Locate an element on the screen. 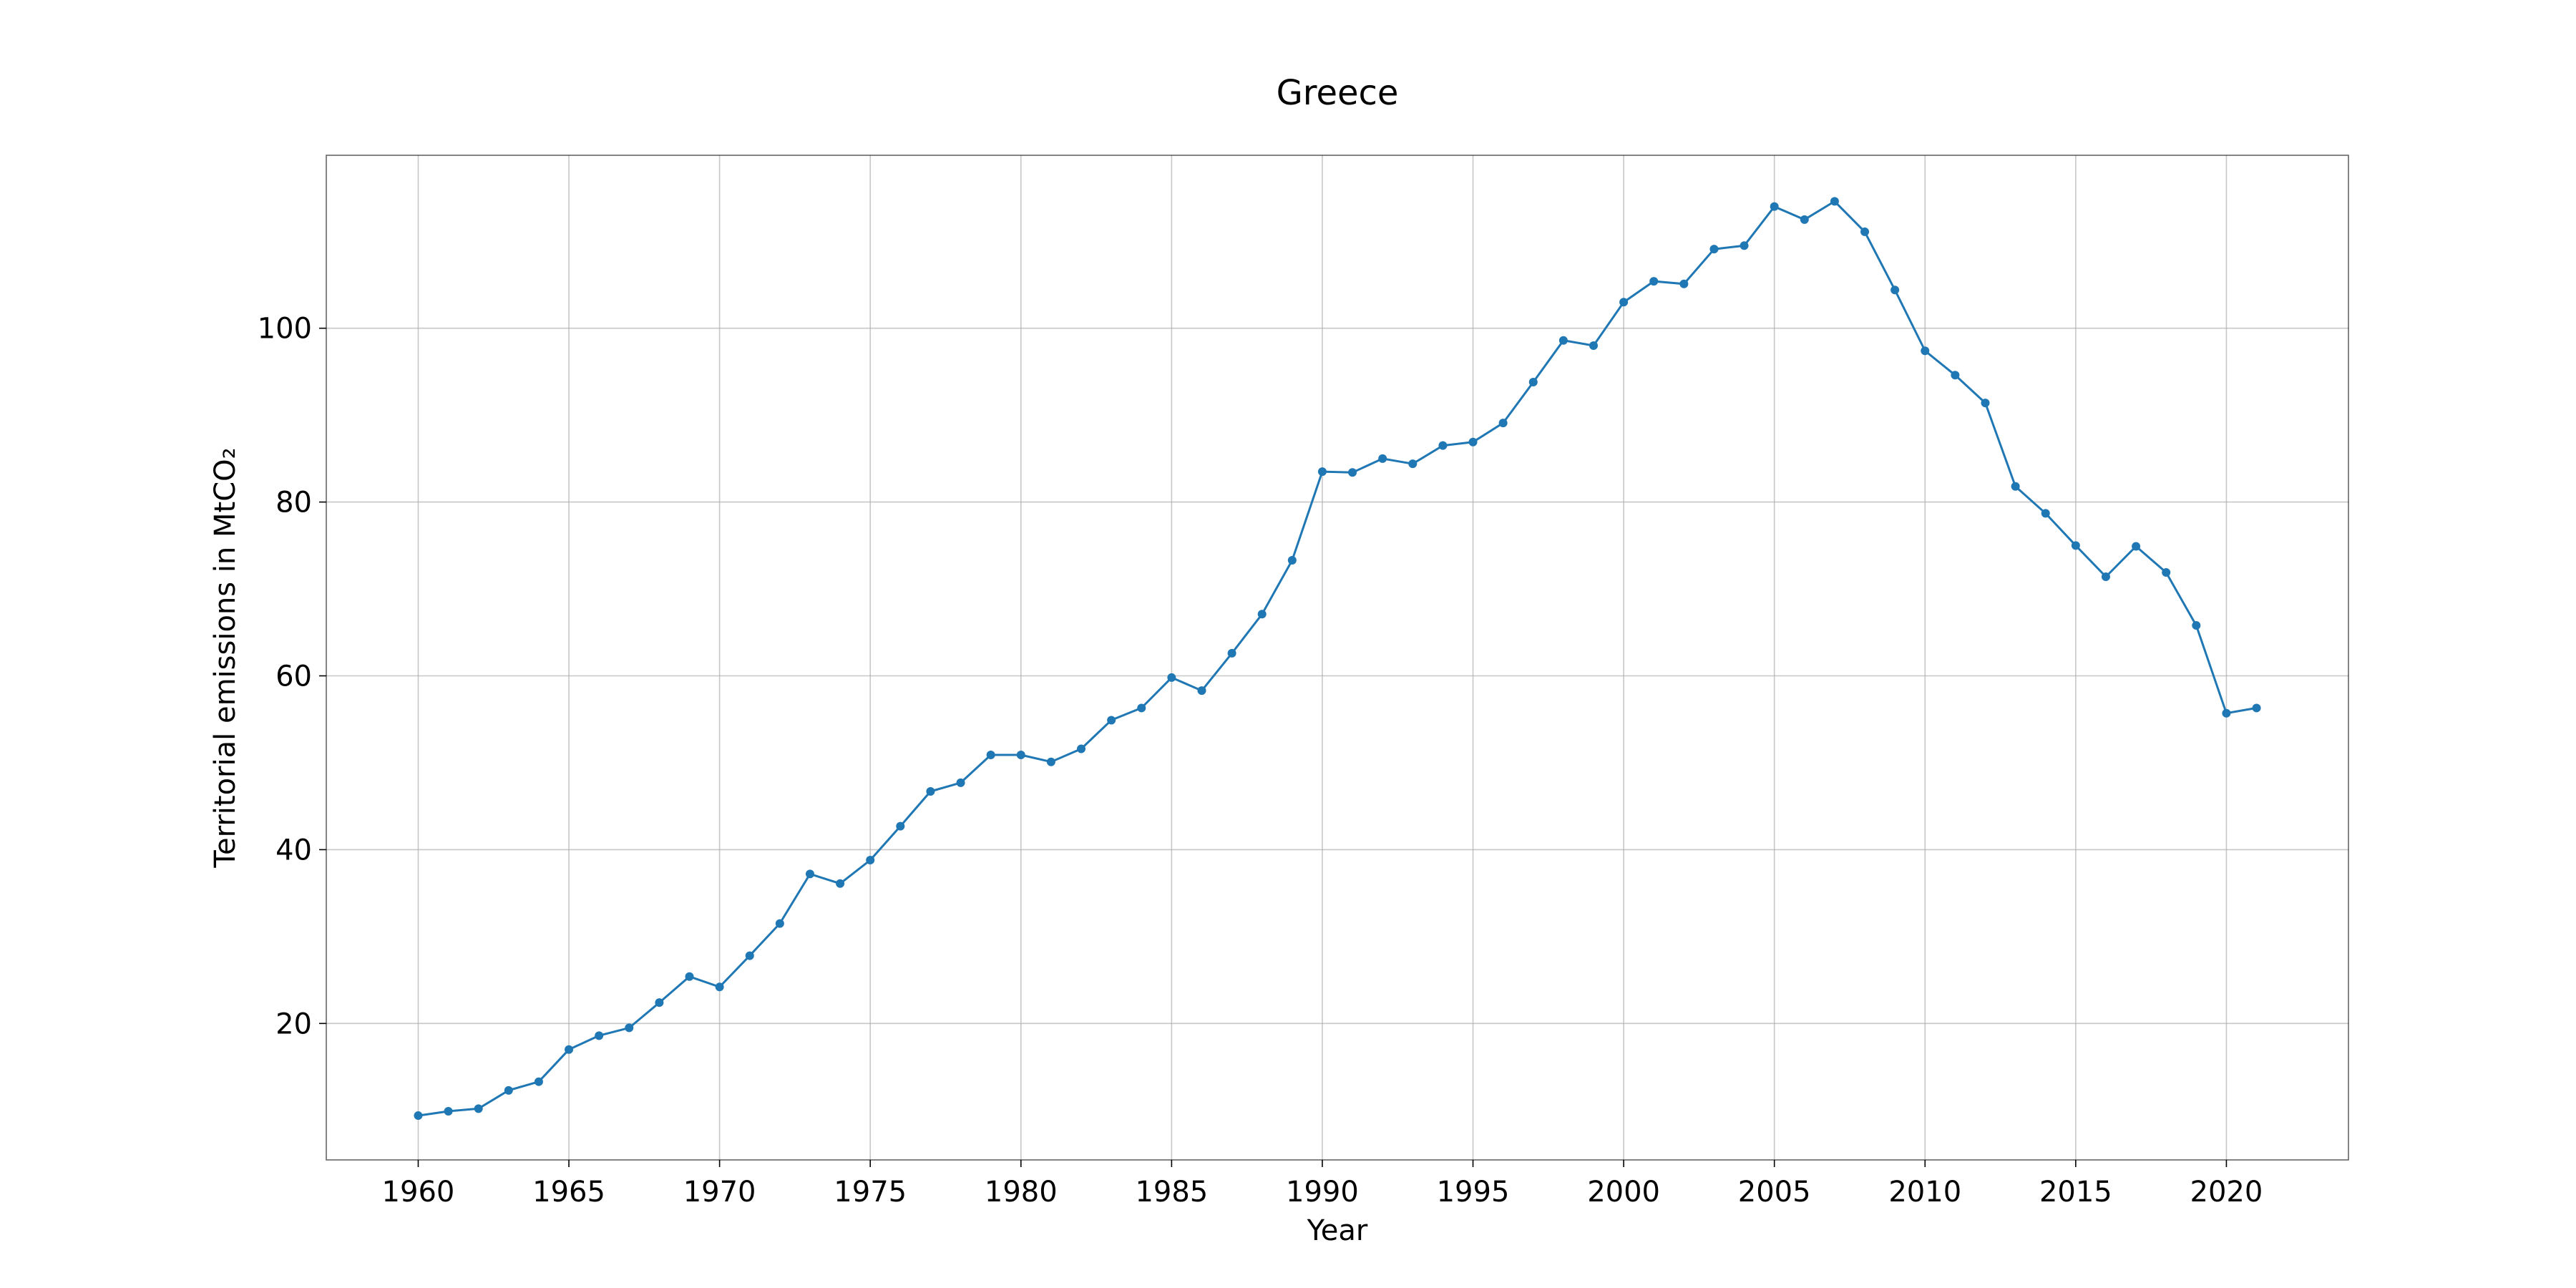  x-tick-label: 2010 is located at coordinates (1924, 1192).